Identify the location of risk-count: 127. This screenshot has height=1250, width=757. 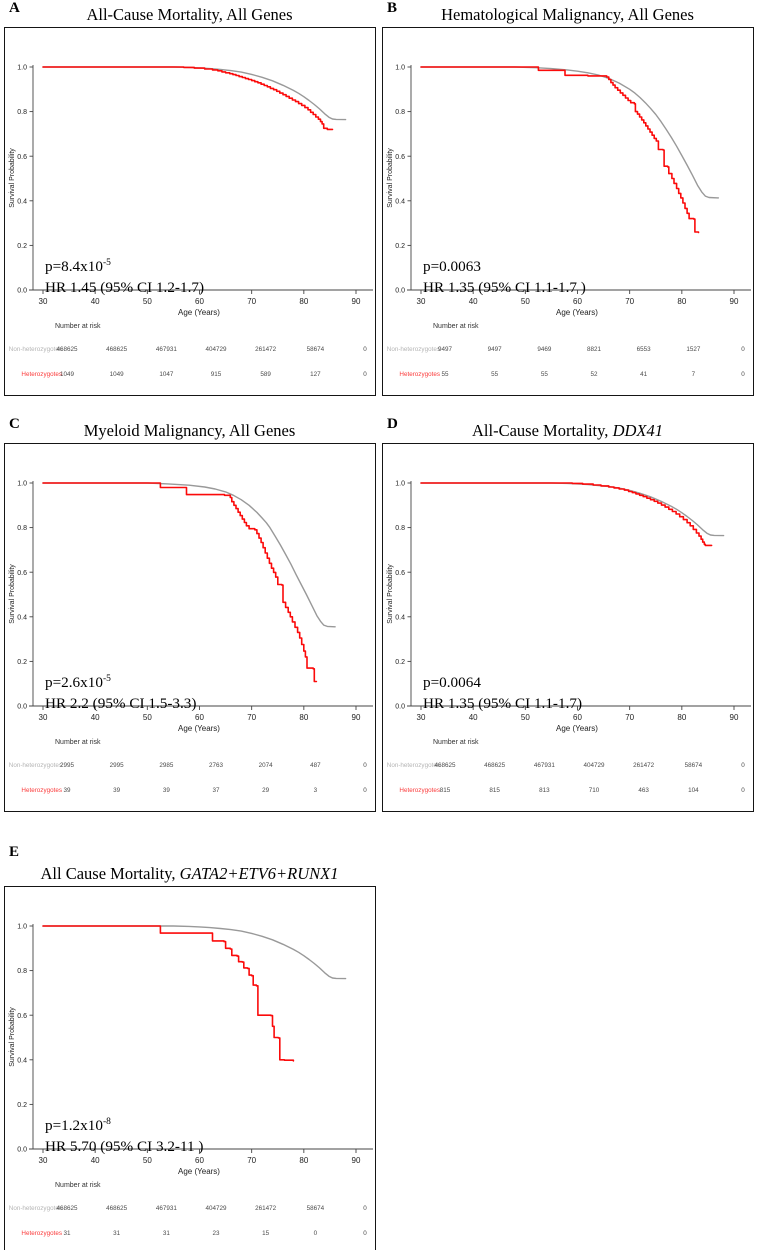
(315, 374).